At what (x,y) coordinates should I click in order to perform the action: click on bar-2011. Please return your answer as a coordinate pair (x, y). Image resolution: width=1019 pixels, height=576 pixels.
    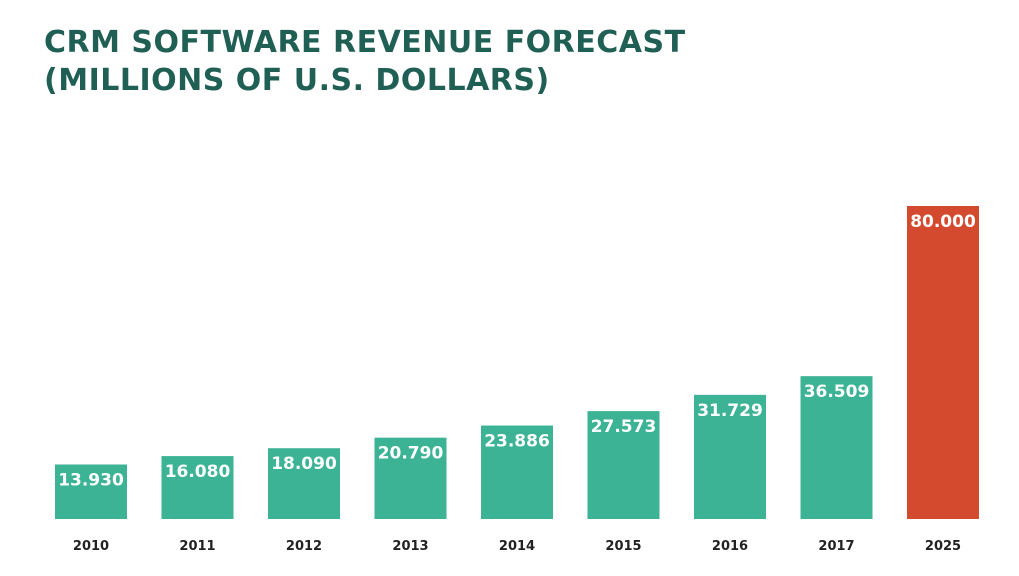
    Looking at the image, I should click on (197, 487).